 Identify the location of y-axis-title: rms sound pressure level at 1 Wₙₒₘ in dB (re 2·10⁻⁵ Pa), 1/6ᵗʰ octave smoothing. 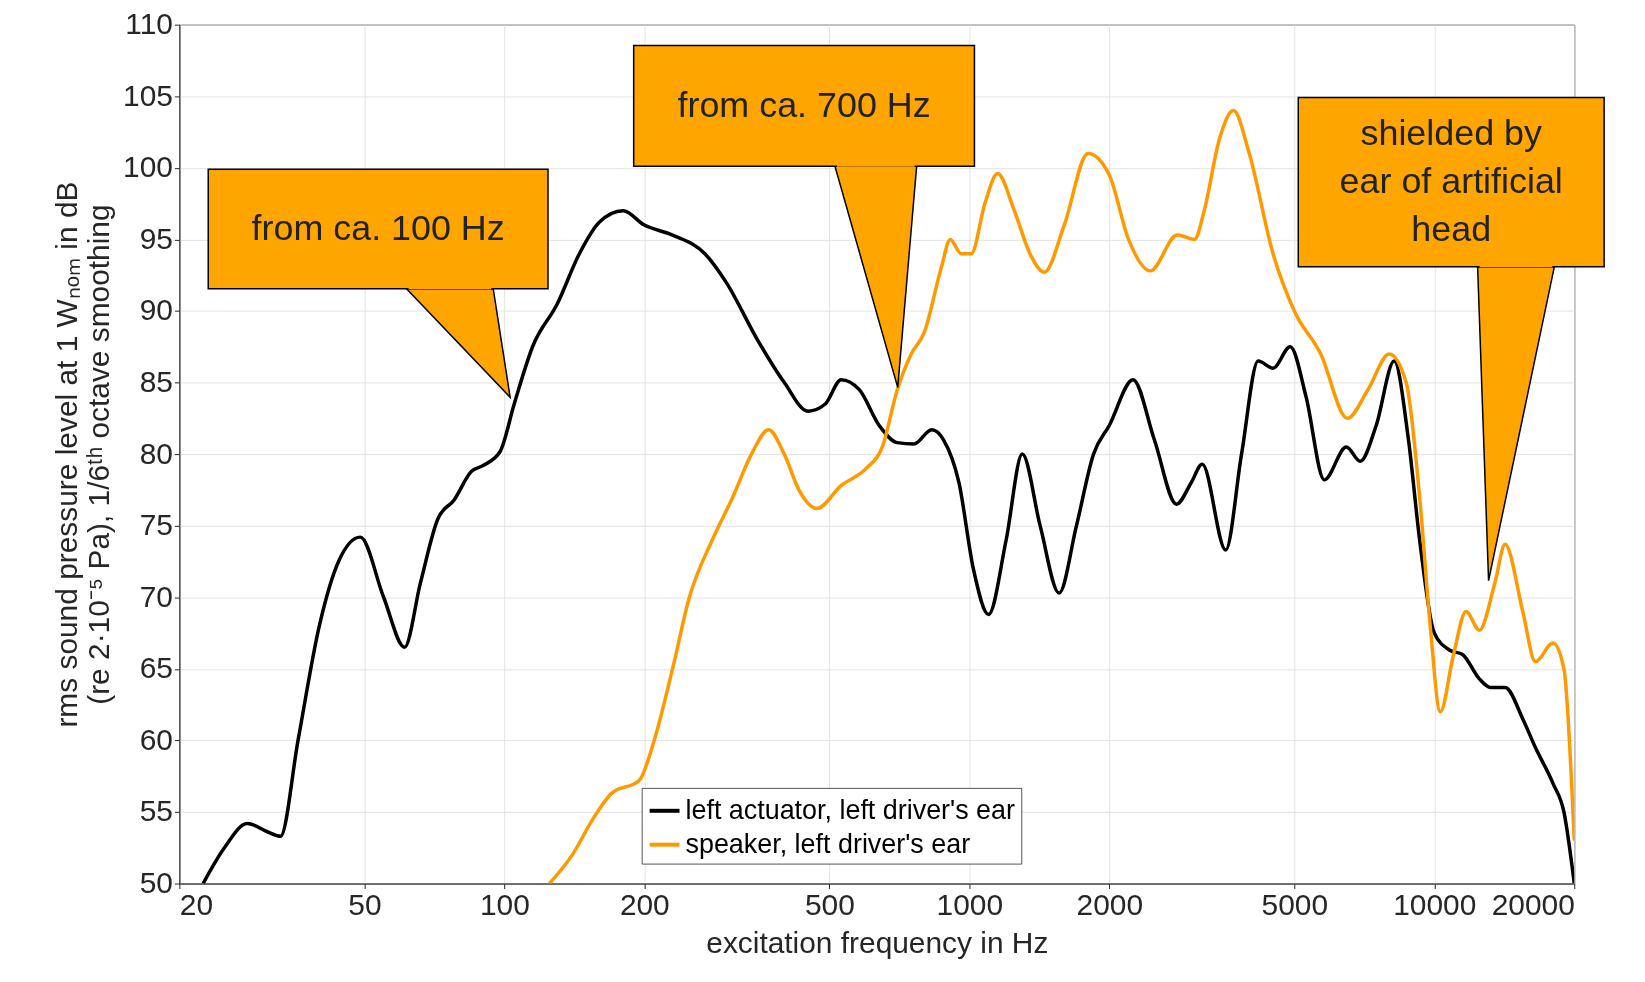
(83, 454).